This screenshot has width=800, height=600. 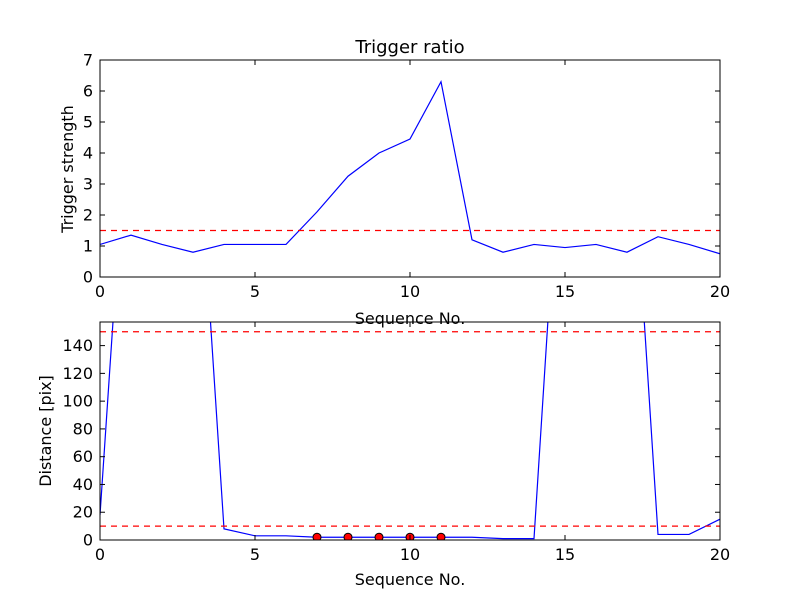 What do you see at coordinates (88, 153) in the screenshot?
I see `y-tick-label: 4` at bounding box center [88, 153].